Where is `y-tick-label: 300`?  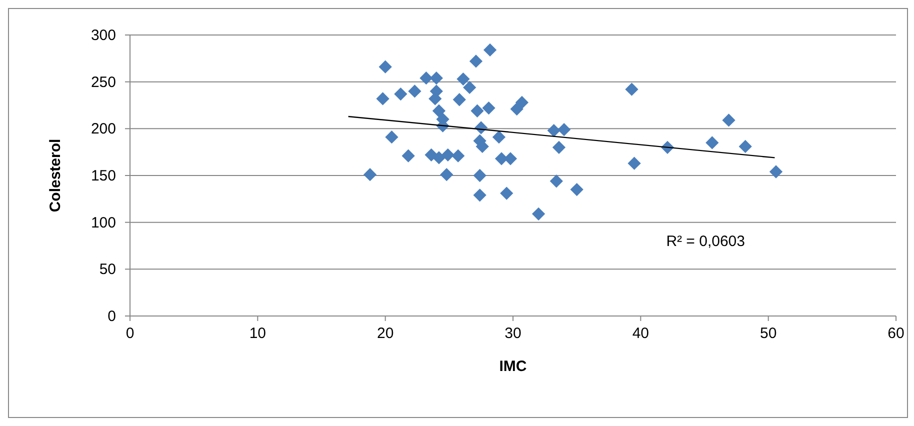 y-tick-label: 300 is located at coordinates (103, 35).